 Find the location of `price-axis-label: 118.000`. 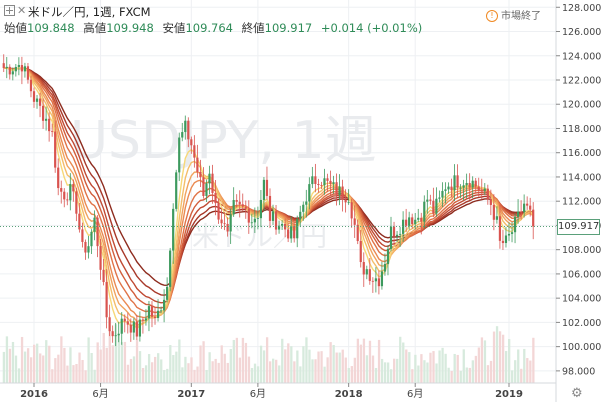

price-axis-label: 118.000 is located at coordinates (581, 129).